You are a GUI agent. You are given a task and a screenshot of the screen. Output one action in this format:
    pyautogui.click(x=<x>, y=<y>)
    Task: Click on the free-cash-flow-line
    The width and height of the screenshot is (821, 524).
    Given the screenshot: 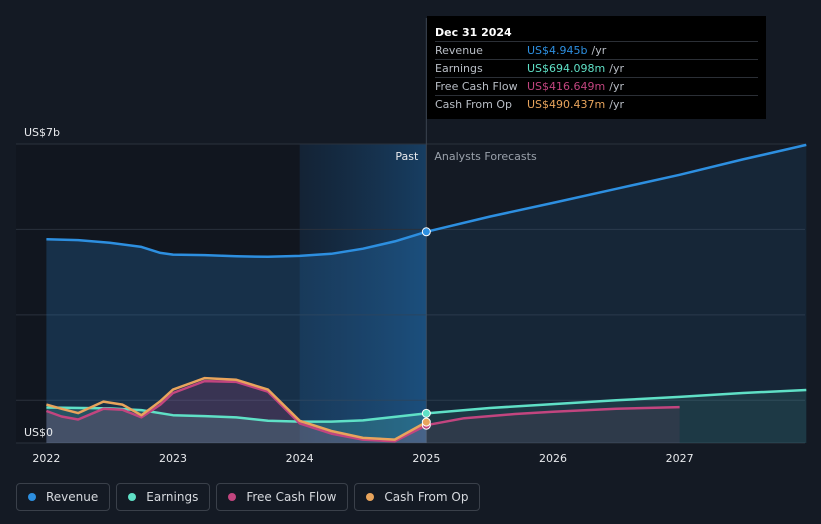 What is the action you would take?
    pyautogui.click(x=236, y=411)
    